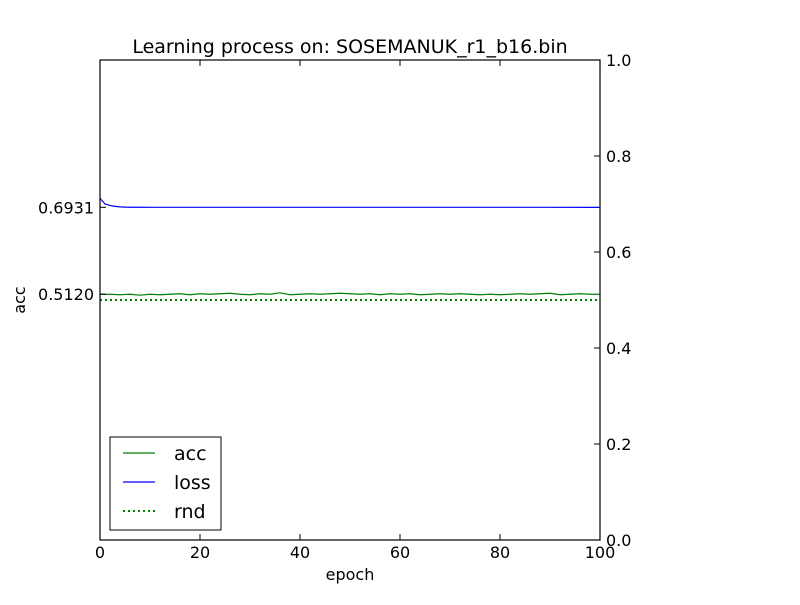 The image size is (800, 605). Describe the element at coordinates (618, 156) in the screenshot. I see `y-right-tick-label: 0.8` at that location.